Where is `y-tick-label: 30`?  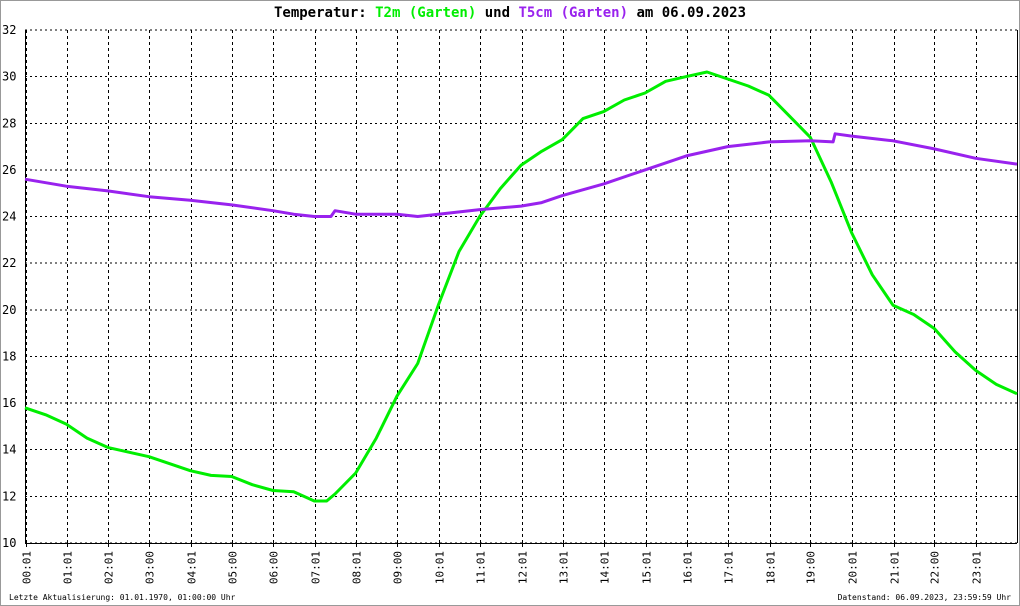
y-tick-label: 30 is located at coordinates (9, 77).